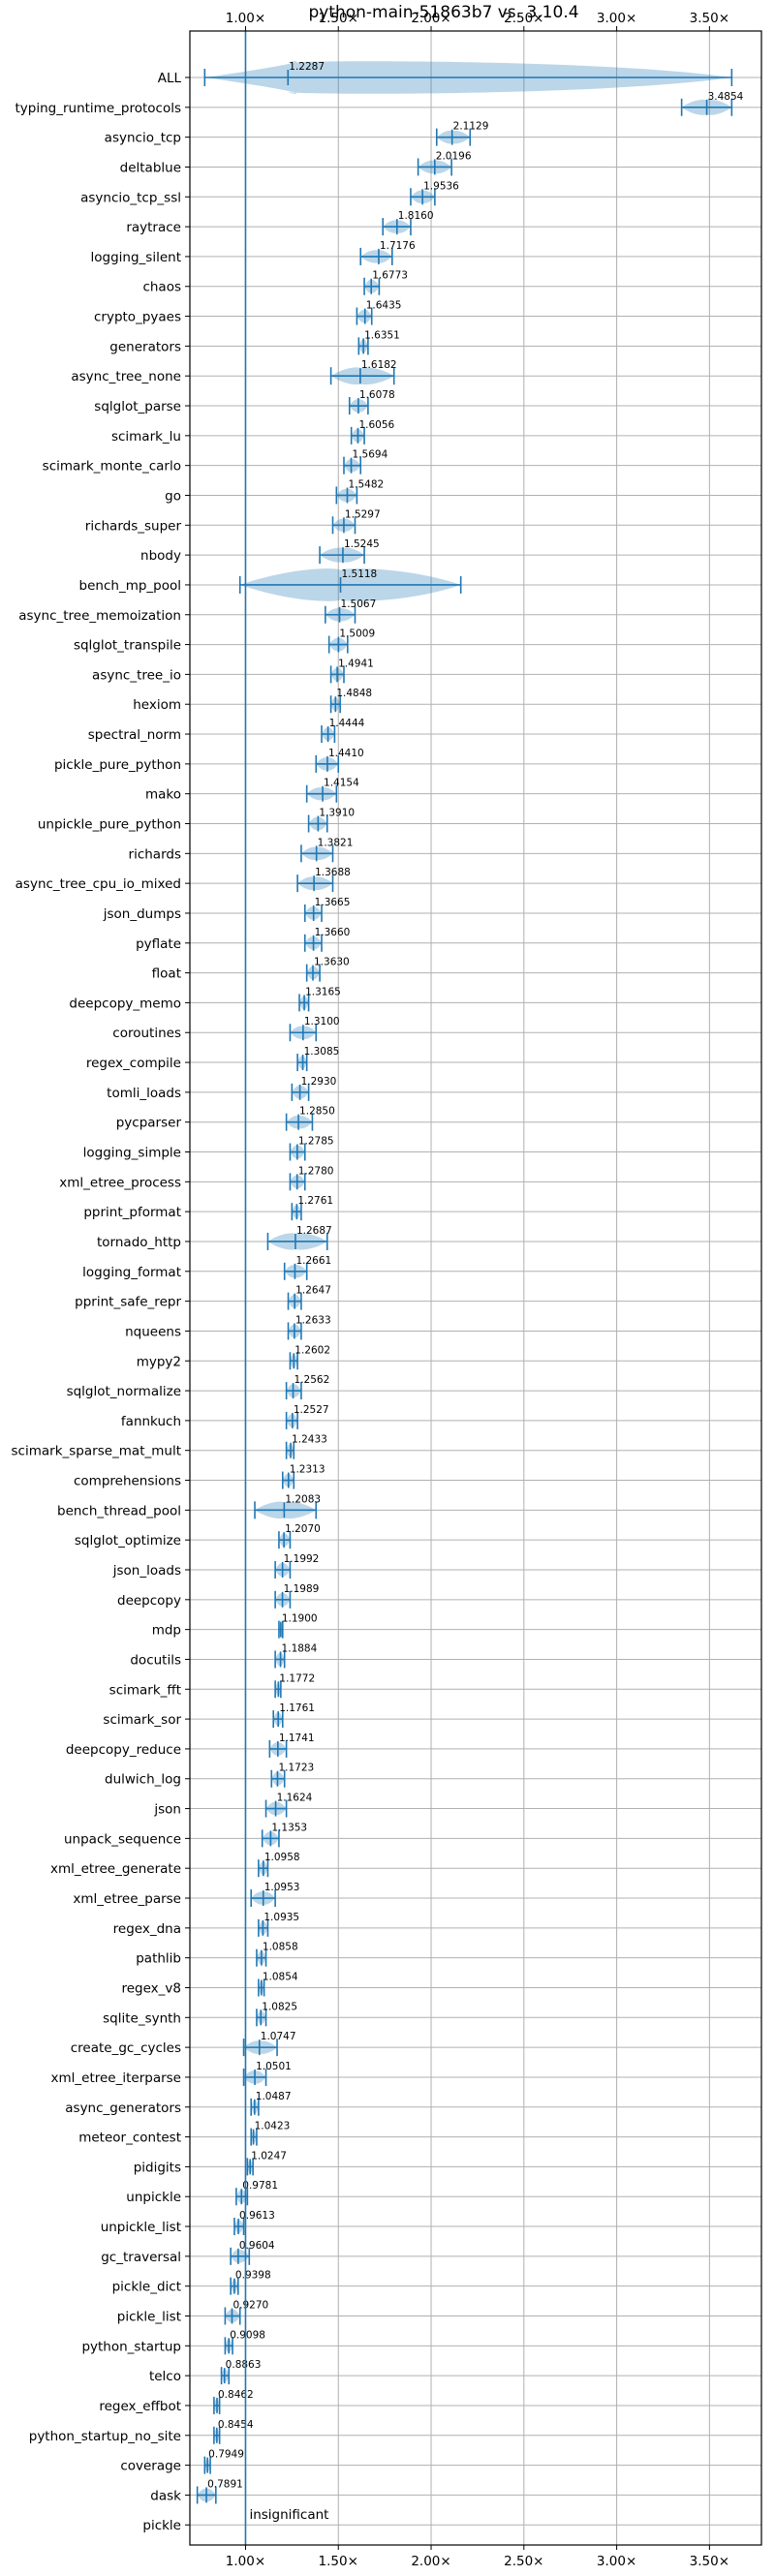 The height and width of the screenshot is (2576, 775). What do you see at coordinates (294, 1685) in the screenshot?
I see `violin-scimark_fft: 1.1772` at bounding box center [294, 1685].